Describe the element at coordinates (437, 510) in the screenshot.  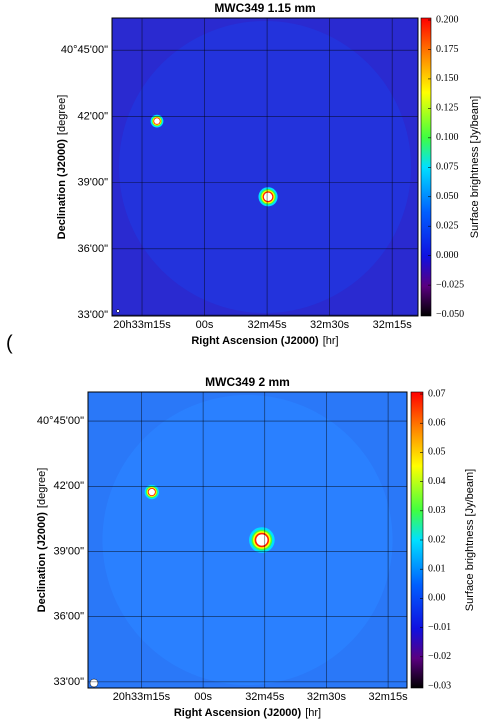
I see `colorbar-tick-label: 0.03` at that location.